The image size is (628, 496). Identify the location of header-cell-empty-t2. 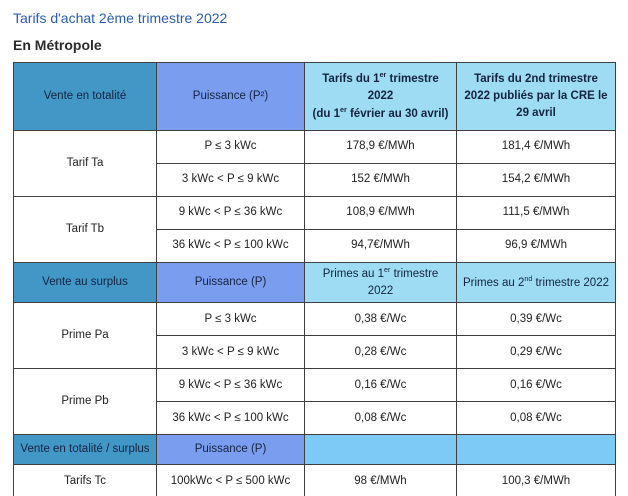
(536, 450).